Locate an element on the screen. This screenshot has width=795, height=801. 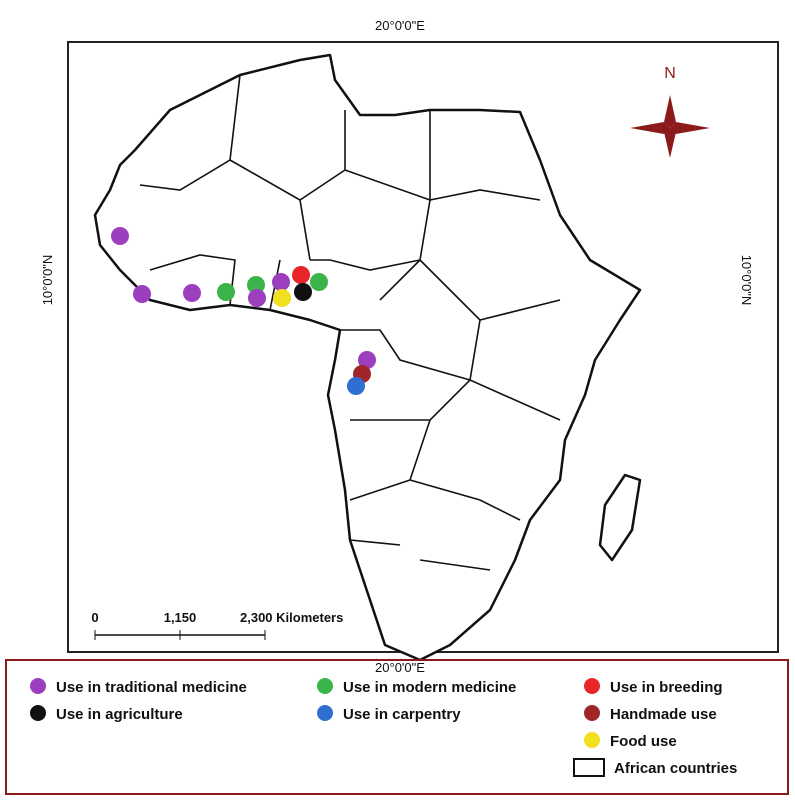
scale-bar: 0 1,150 2,300 Kilometers is located at coordinates (217, 625).